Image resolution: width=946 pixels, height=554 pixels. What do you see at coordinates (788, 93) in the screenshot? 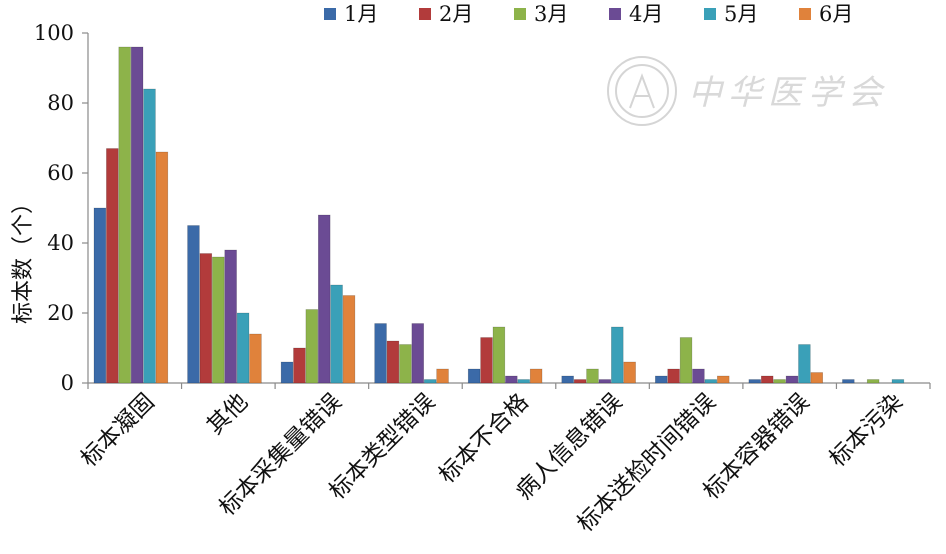
I see `watermark-text: 中华医学会` at bounding box center [788, 93].